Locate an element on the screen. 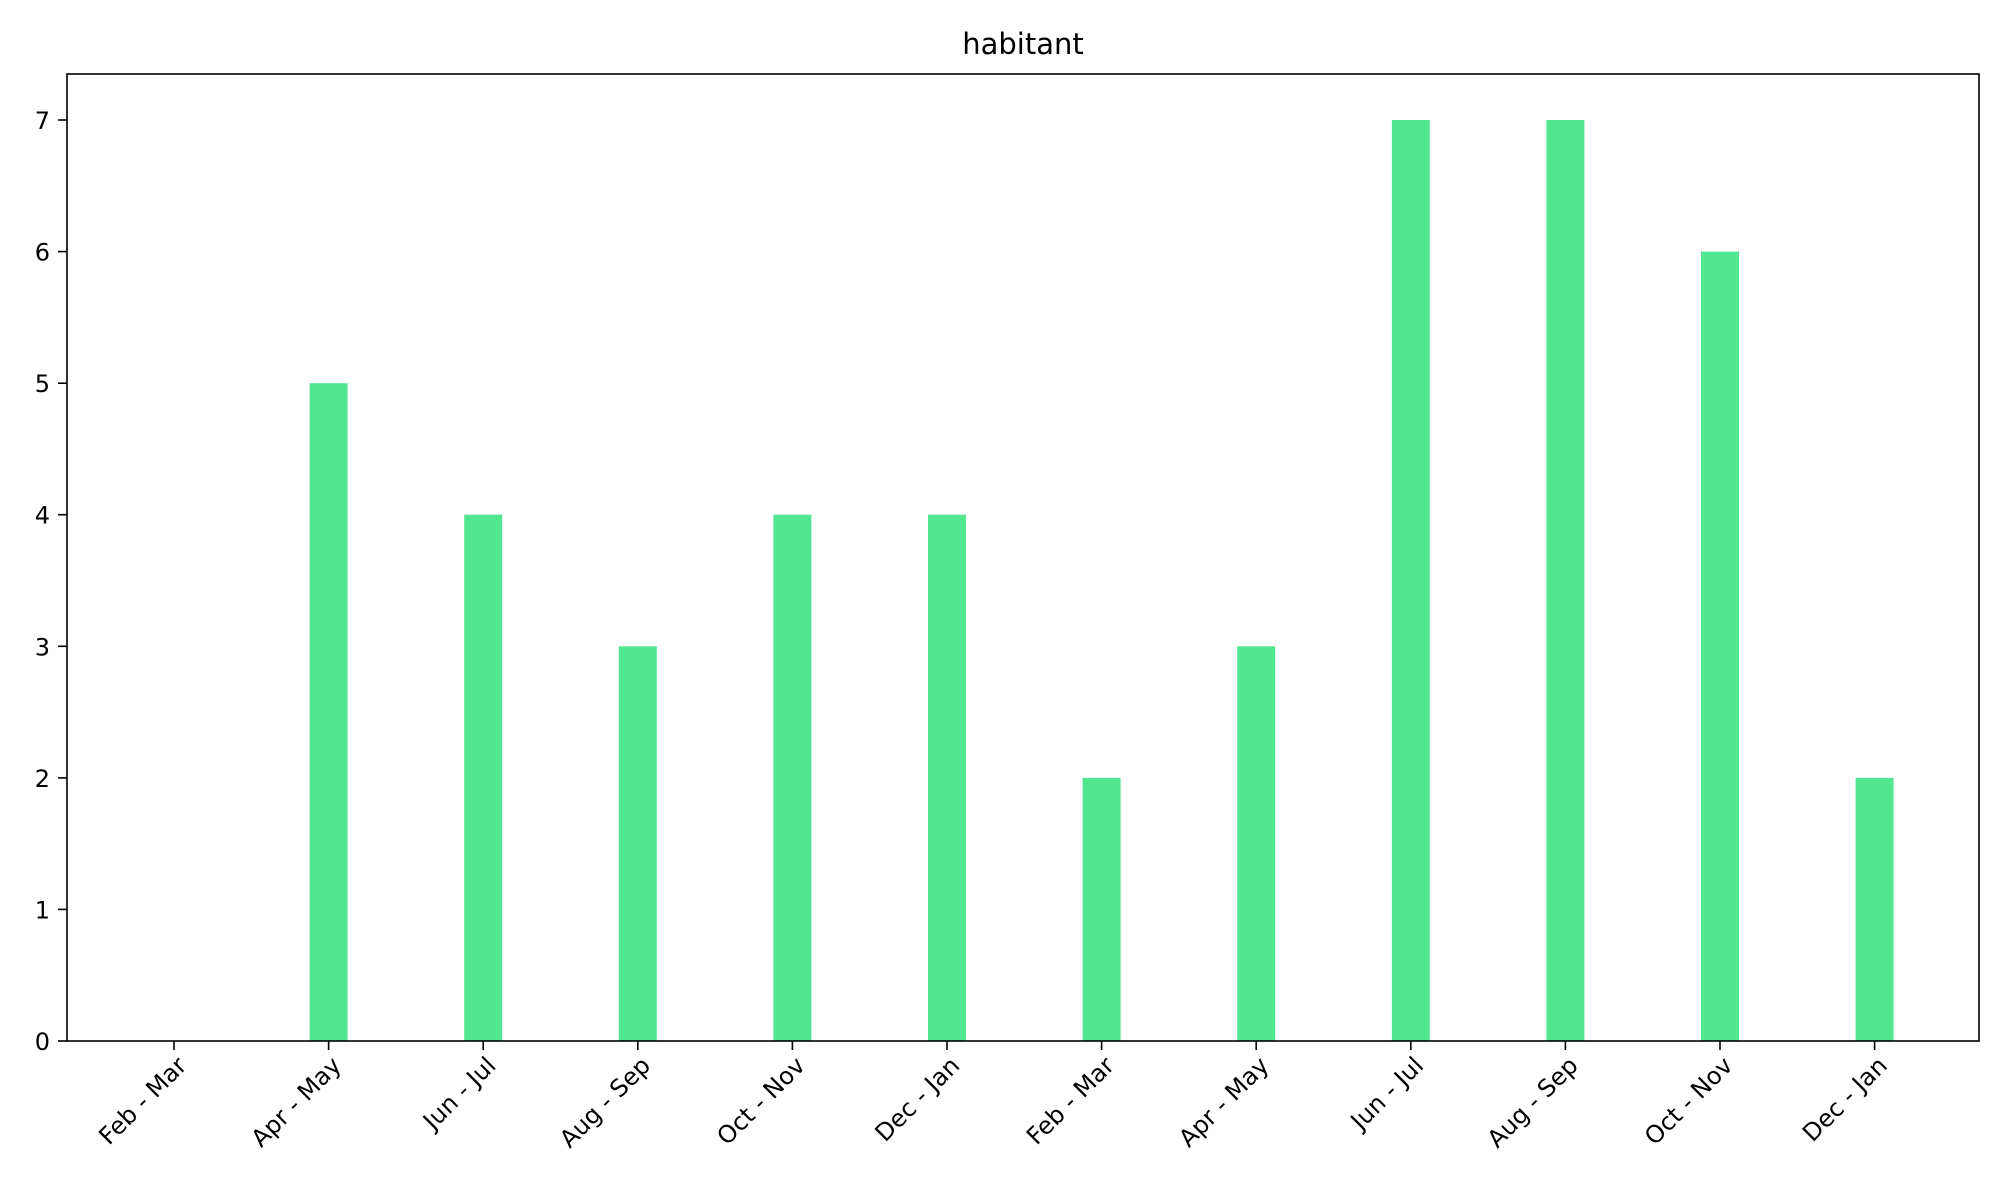  chart-title: habitant is located at coordinates (1023, 44).